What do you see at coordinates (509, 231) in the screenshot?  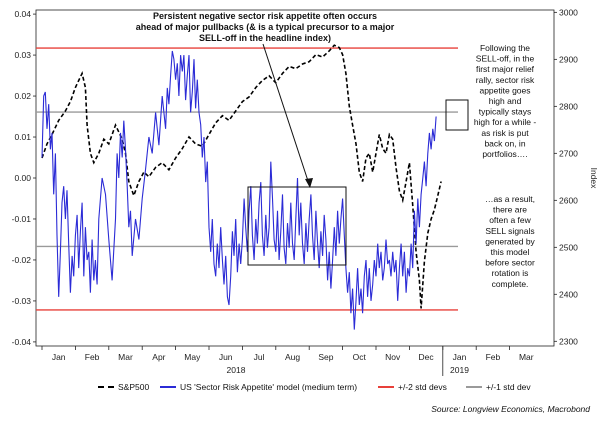 I see `annotation-line: SELL signals` at bounding box center [509, 231].